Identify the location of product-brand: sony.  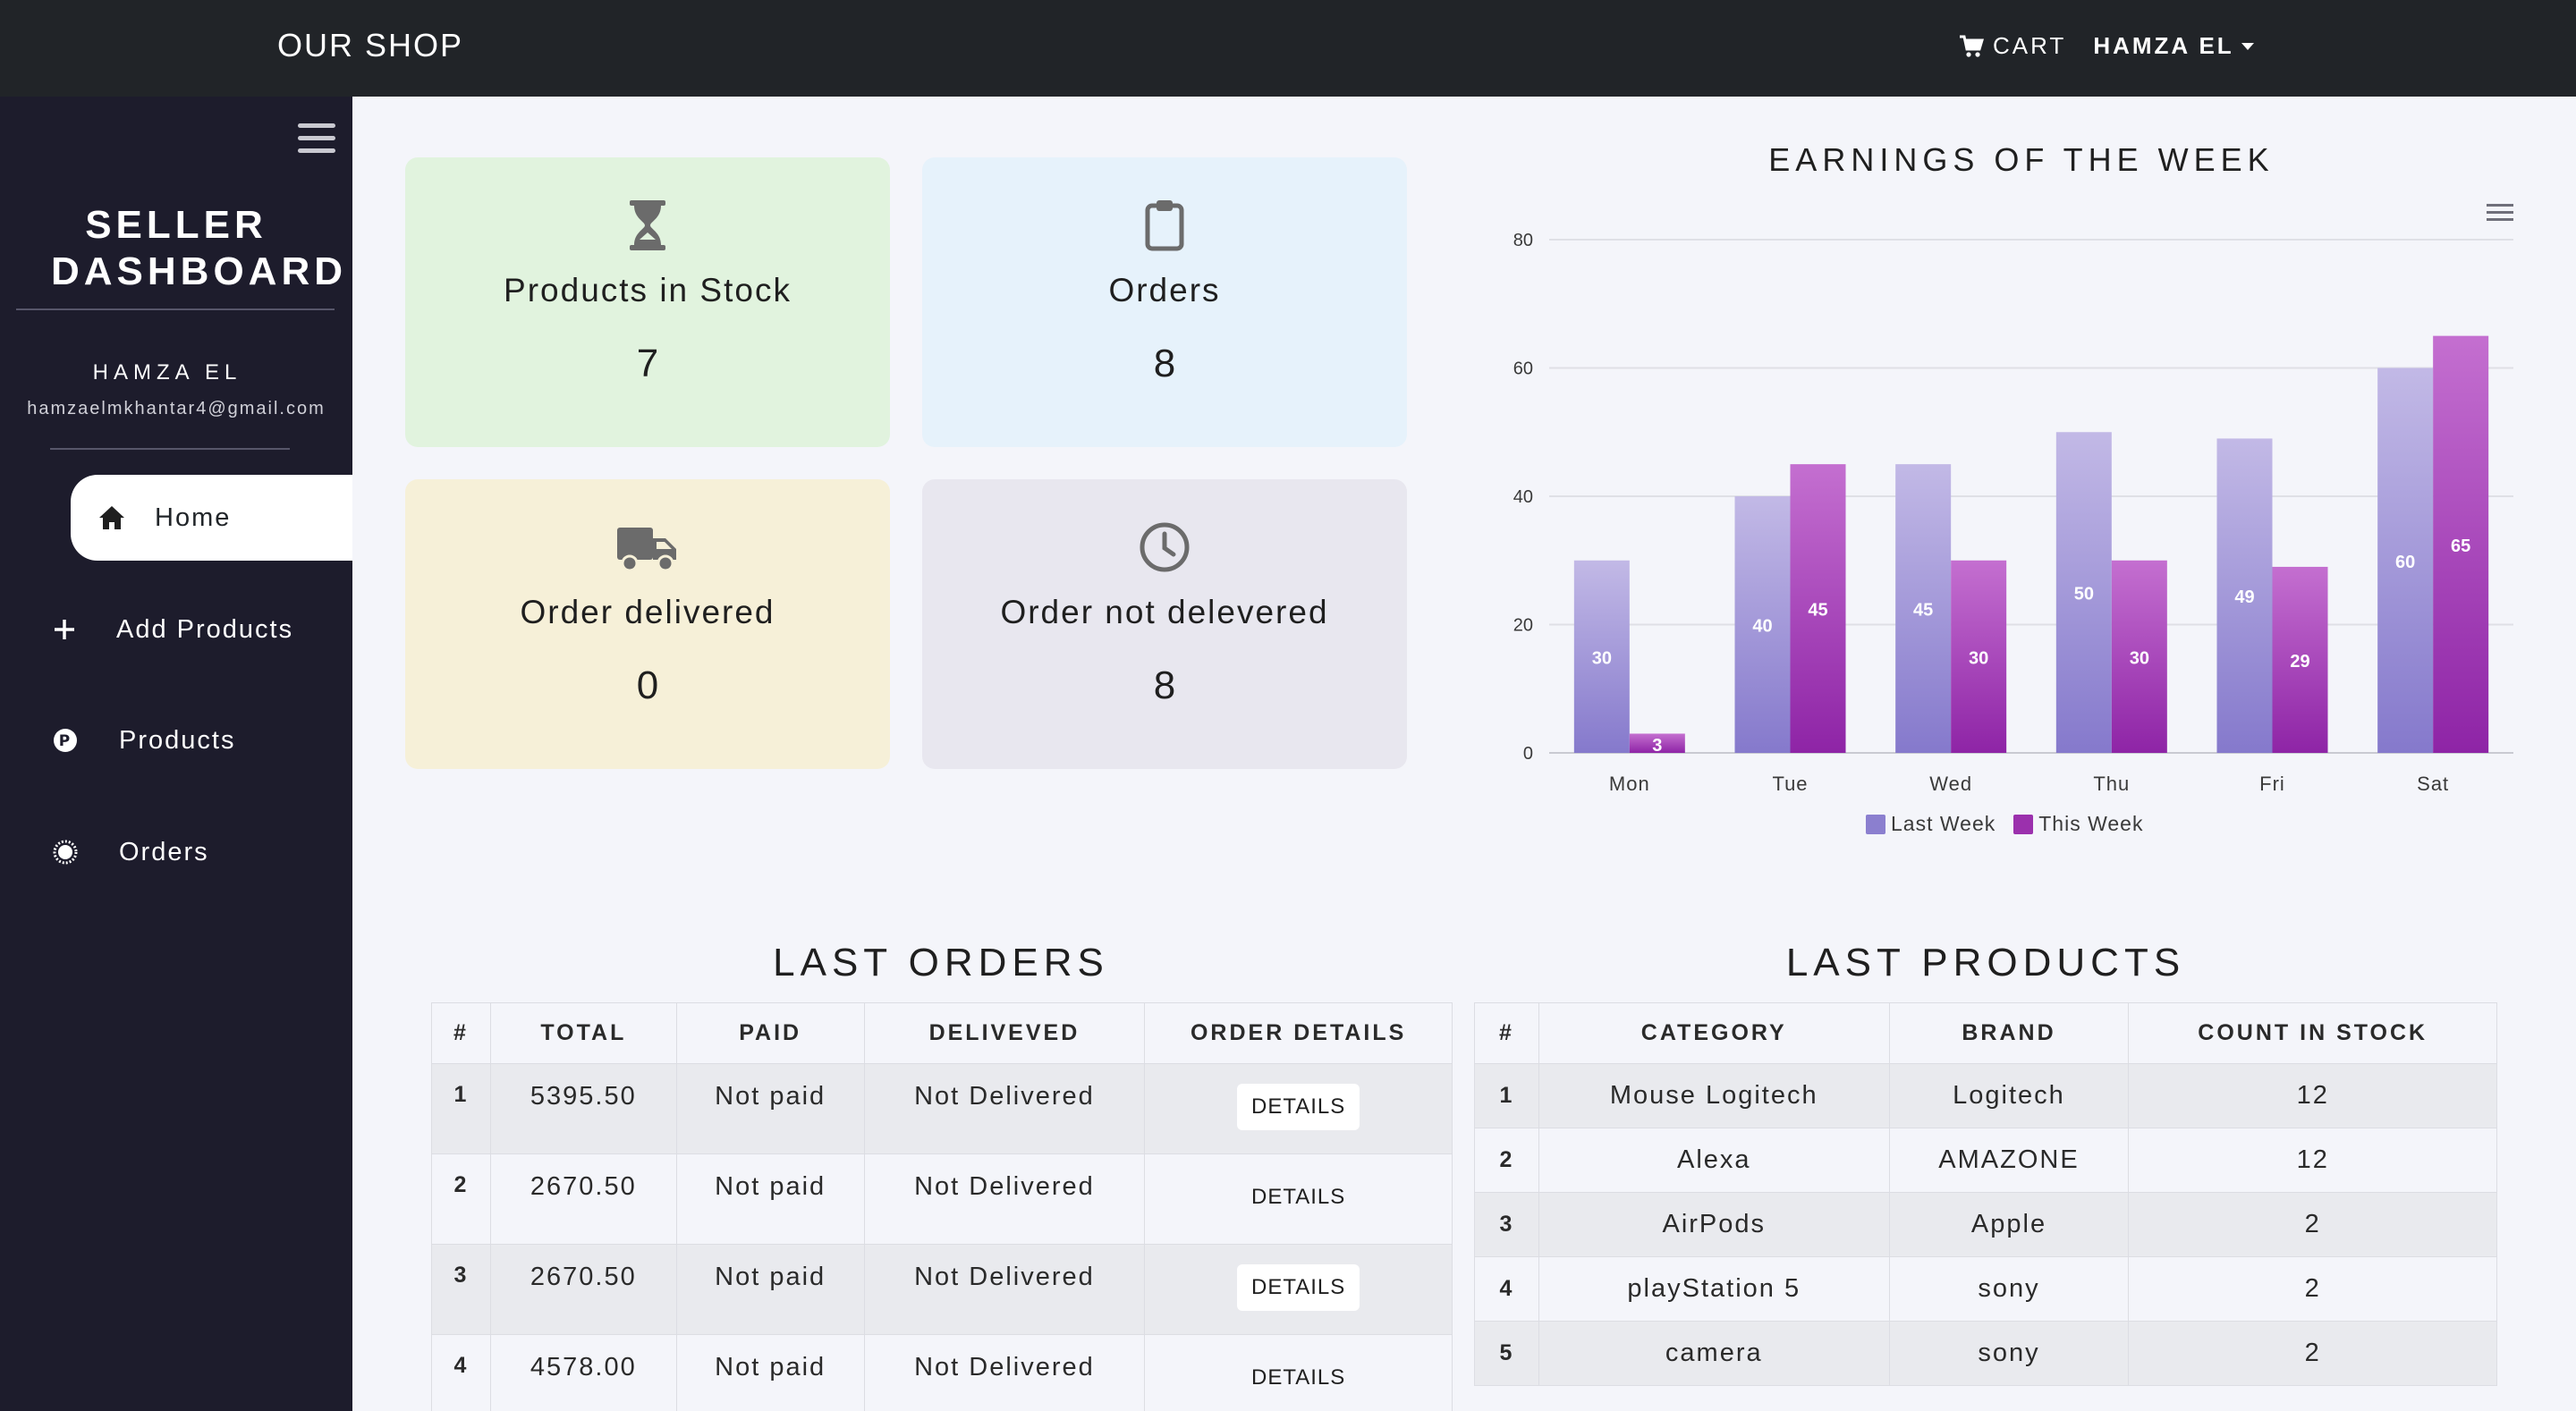
(2009, 1289).